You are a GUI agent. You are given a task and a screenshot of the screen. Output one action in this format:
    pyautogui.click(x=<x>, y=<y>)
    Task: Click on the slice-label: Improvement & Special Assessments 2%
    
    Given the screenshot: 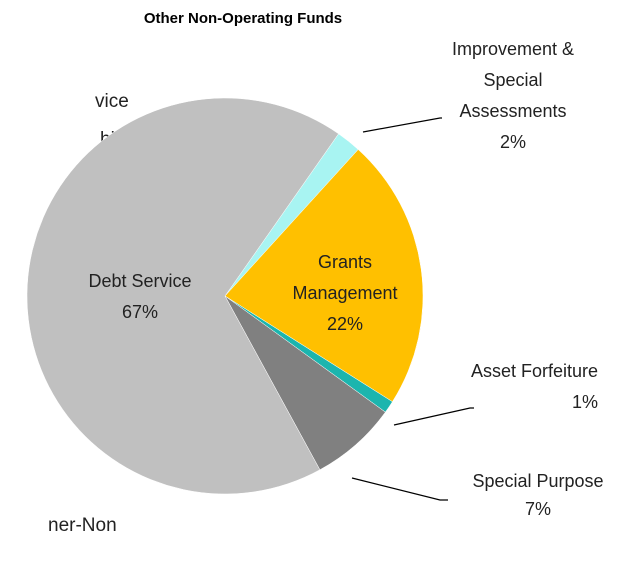 What is the action you would take?
    pyautogui.click(x=513, y=96)
    